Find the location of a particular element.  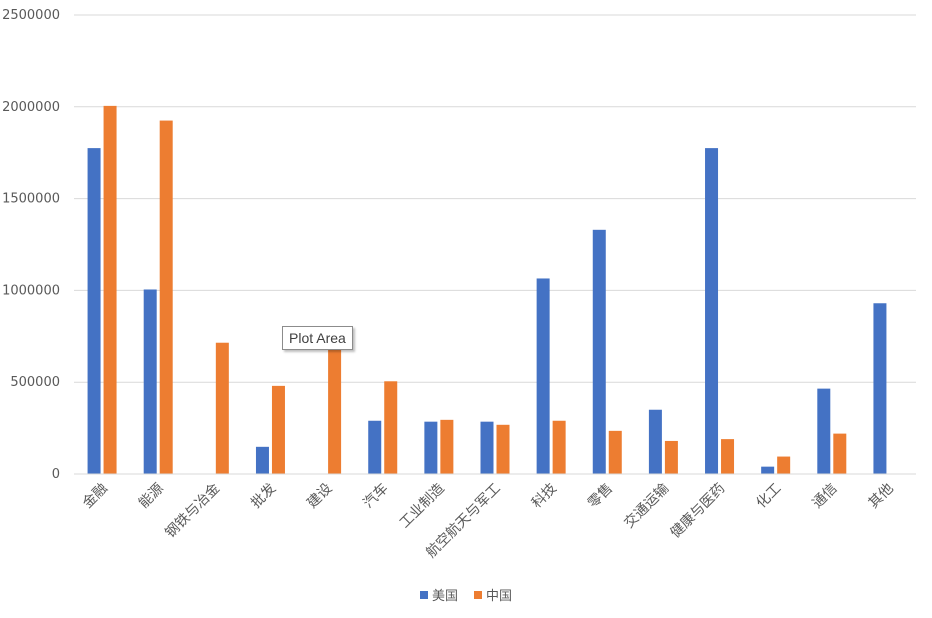

y-tick-label: 0 is located at coordinates (56, 474).